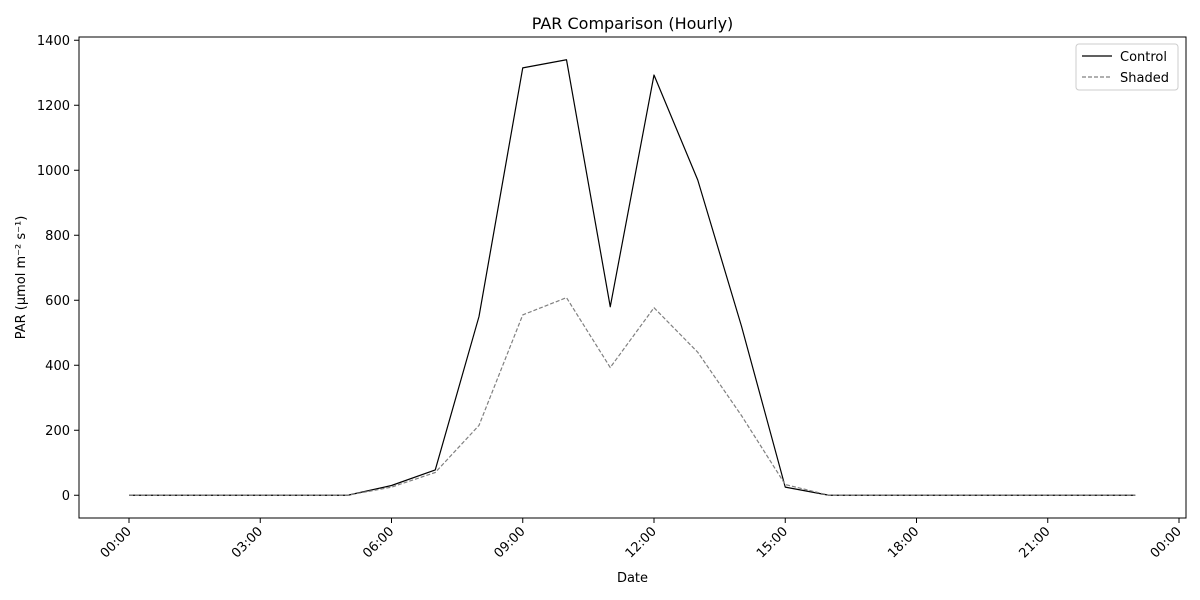  I want to click on y-axis-label: PAR (µmol m⁻² s⁻¹), so click(21, 278).